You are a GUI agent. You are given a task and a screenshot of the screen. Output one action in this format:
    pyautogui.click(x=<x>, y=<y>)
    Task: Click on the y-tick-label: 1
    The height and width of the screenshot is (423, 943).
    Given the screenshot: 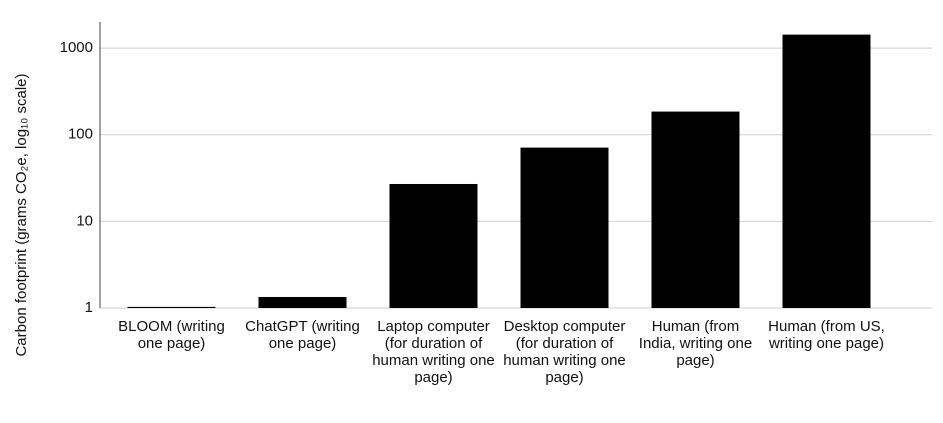 What is the action you would take?
    pyautogui.click(x=89, y=307)
    